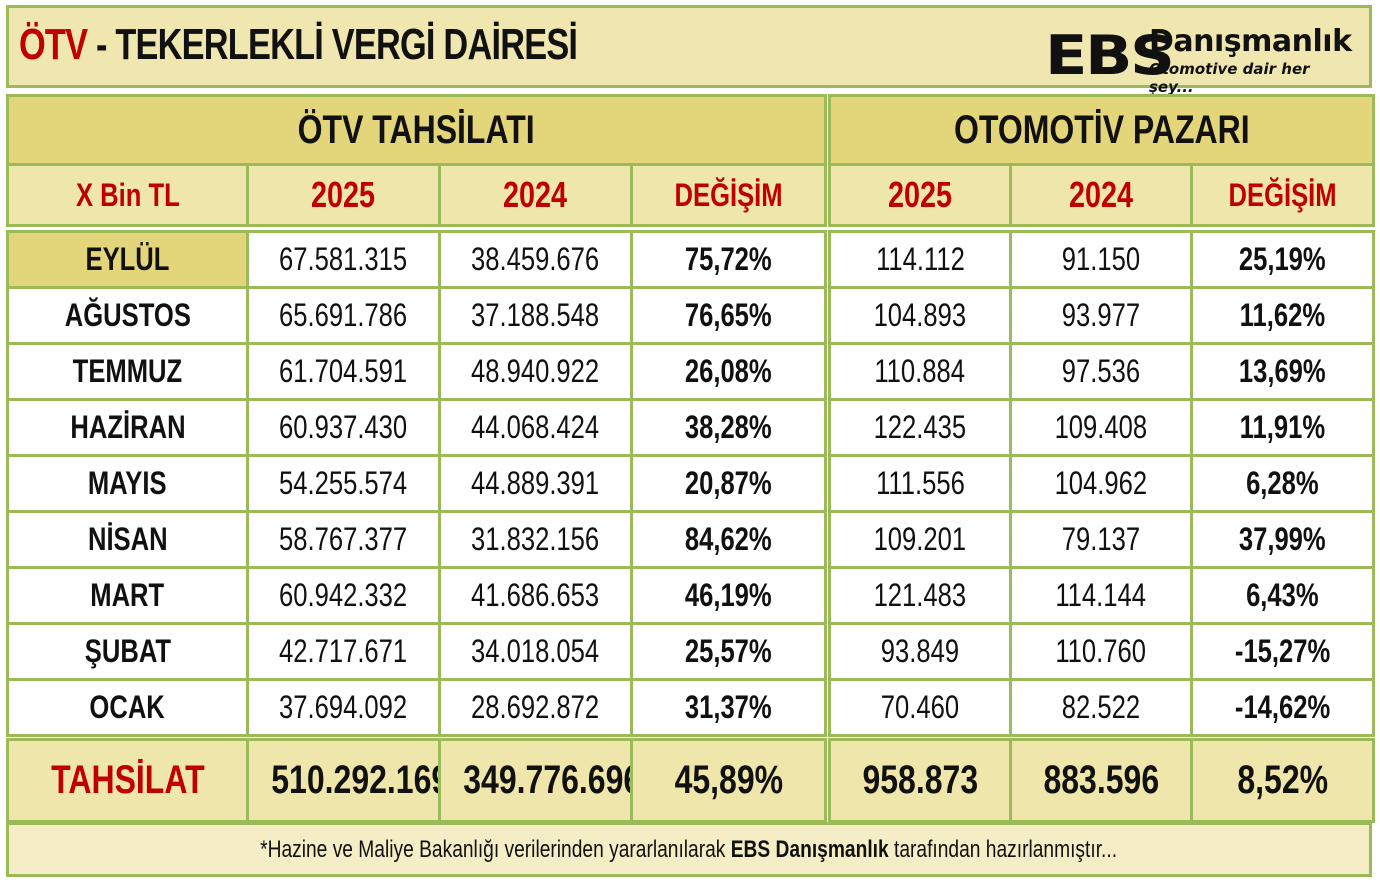  I want to click on table-row: 111.556 104.962 6,28%, so click(1101, 483).